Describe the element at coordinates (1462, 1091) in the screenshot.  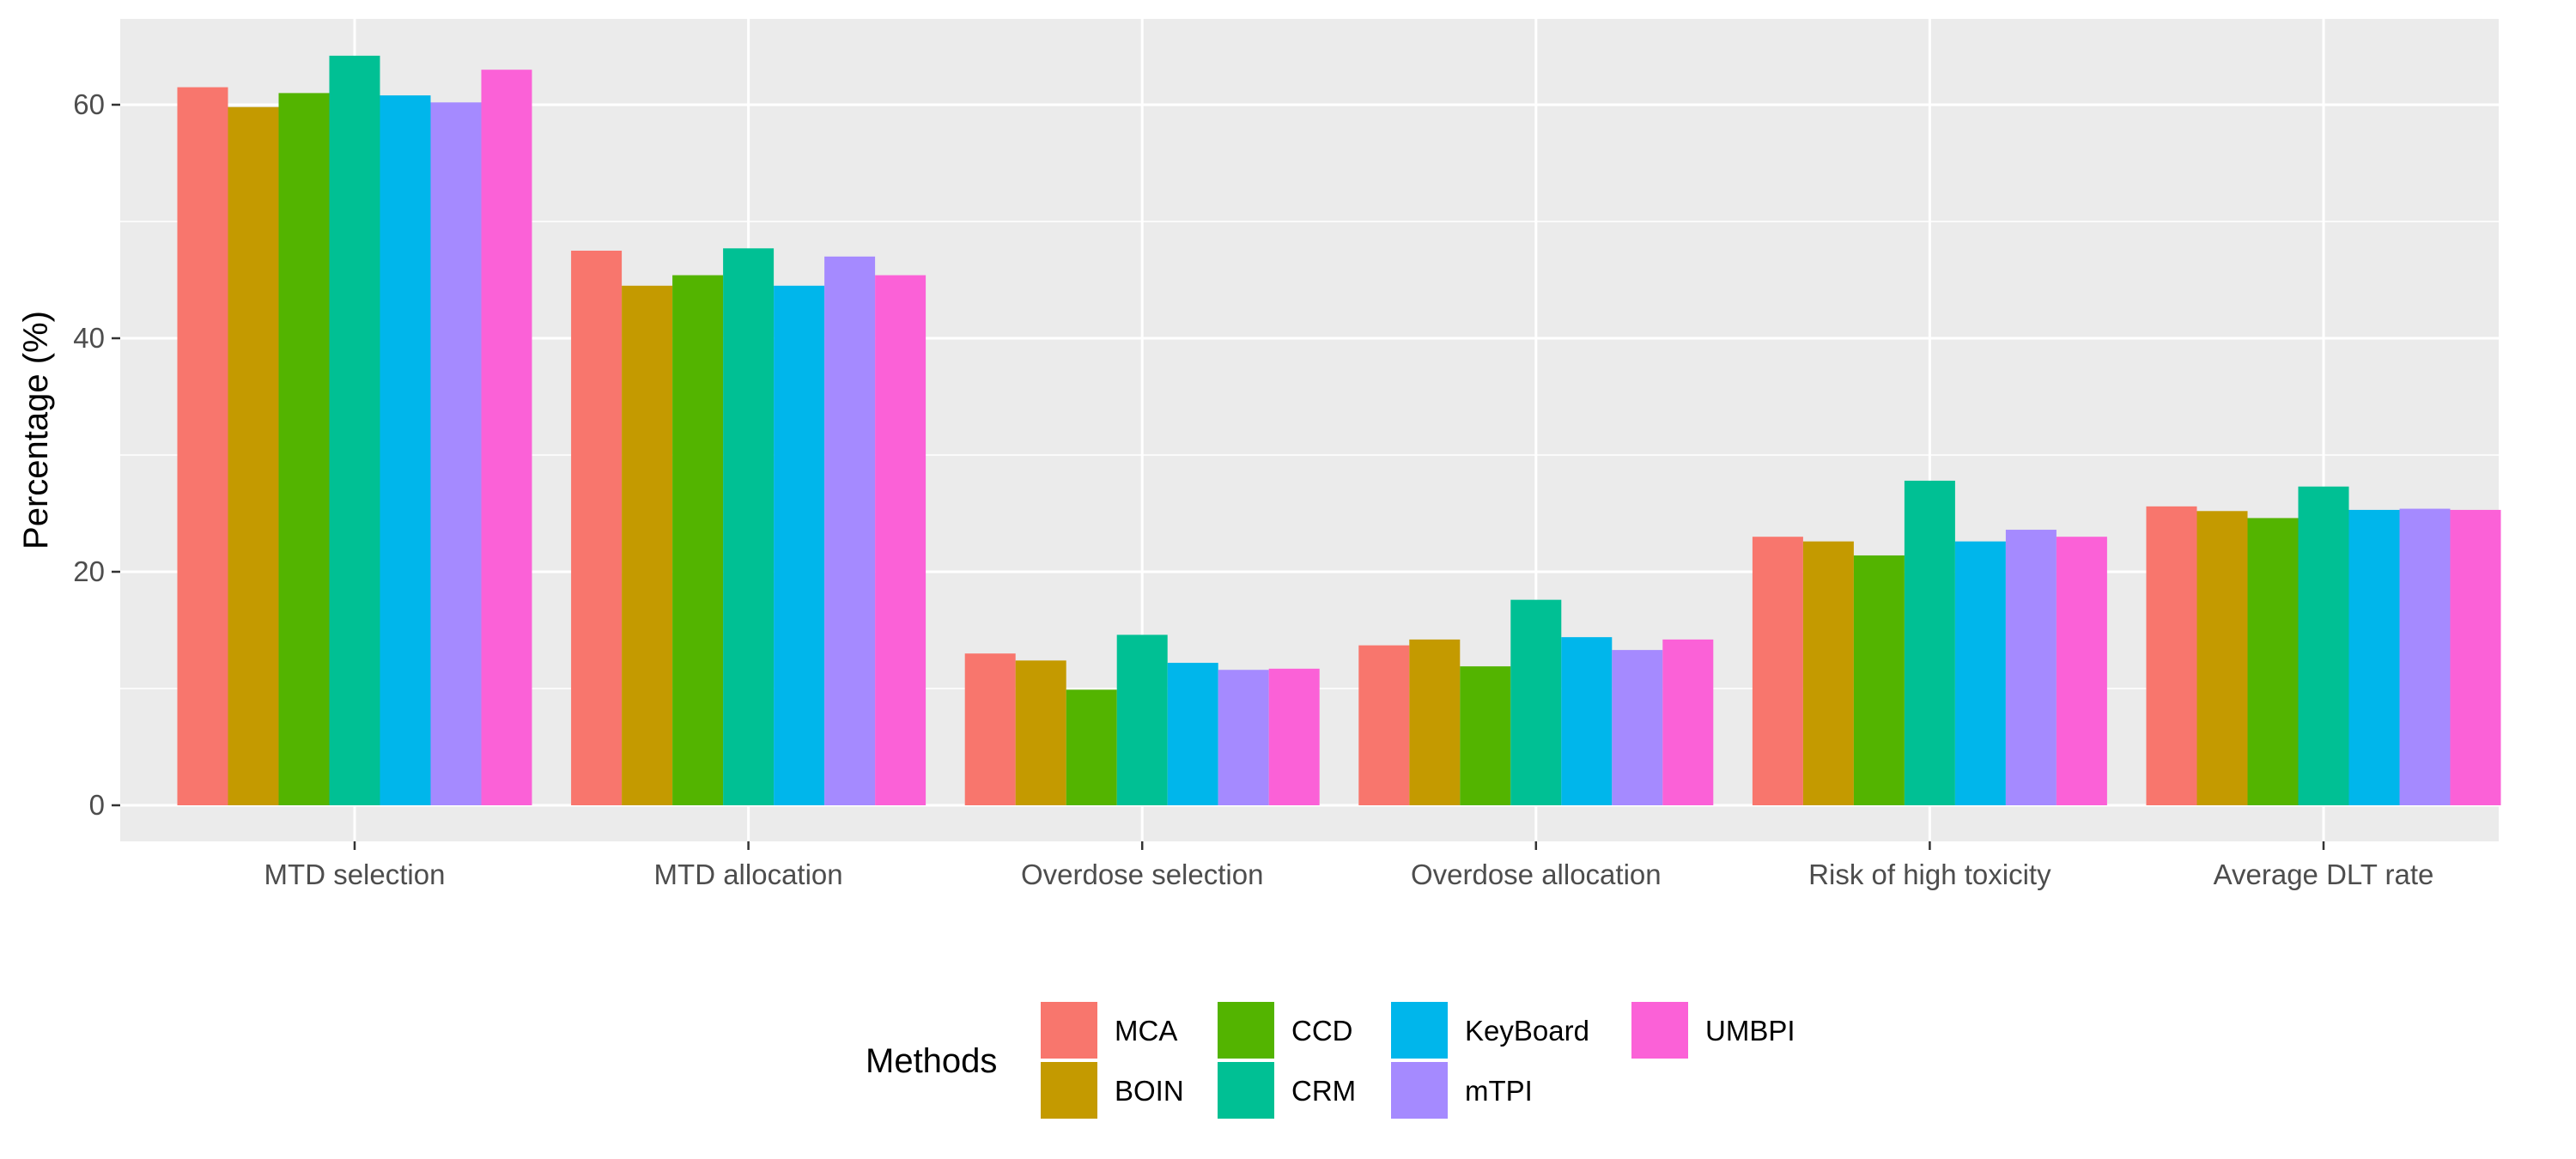
I see `legend-item-mtpi: mTPI` at that location.